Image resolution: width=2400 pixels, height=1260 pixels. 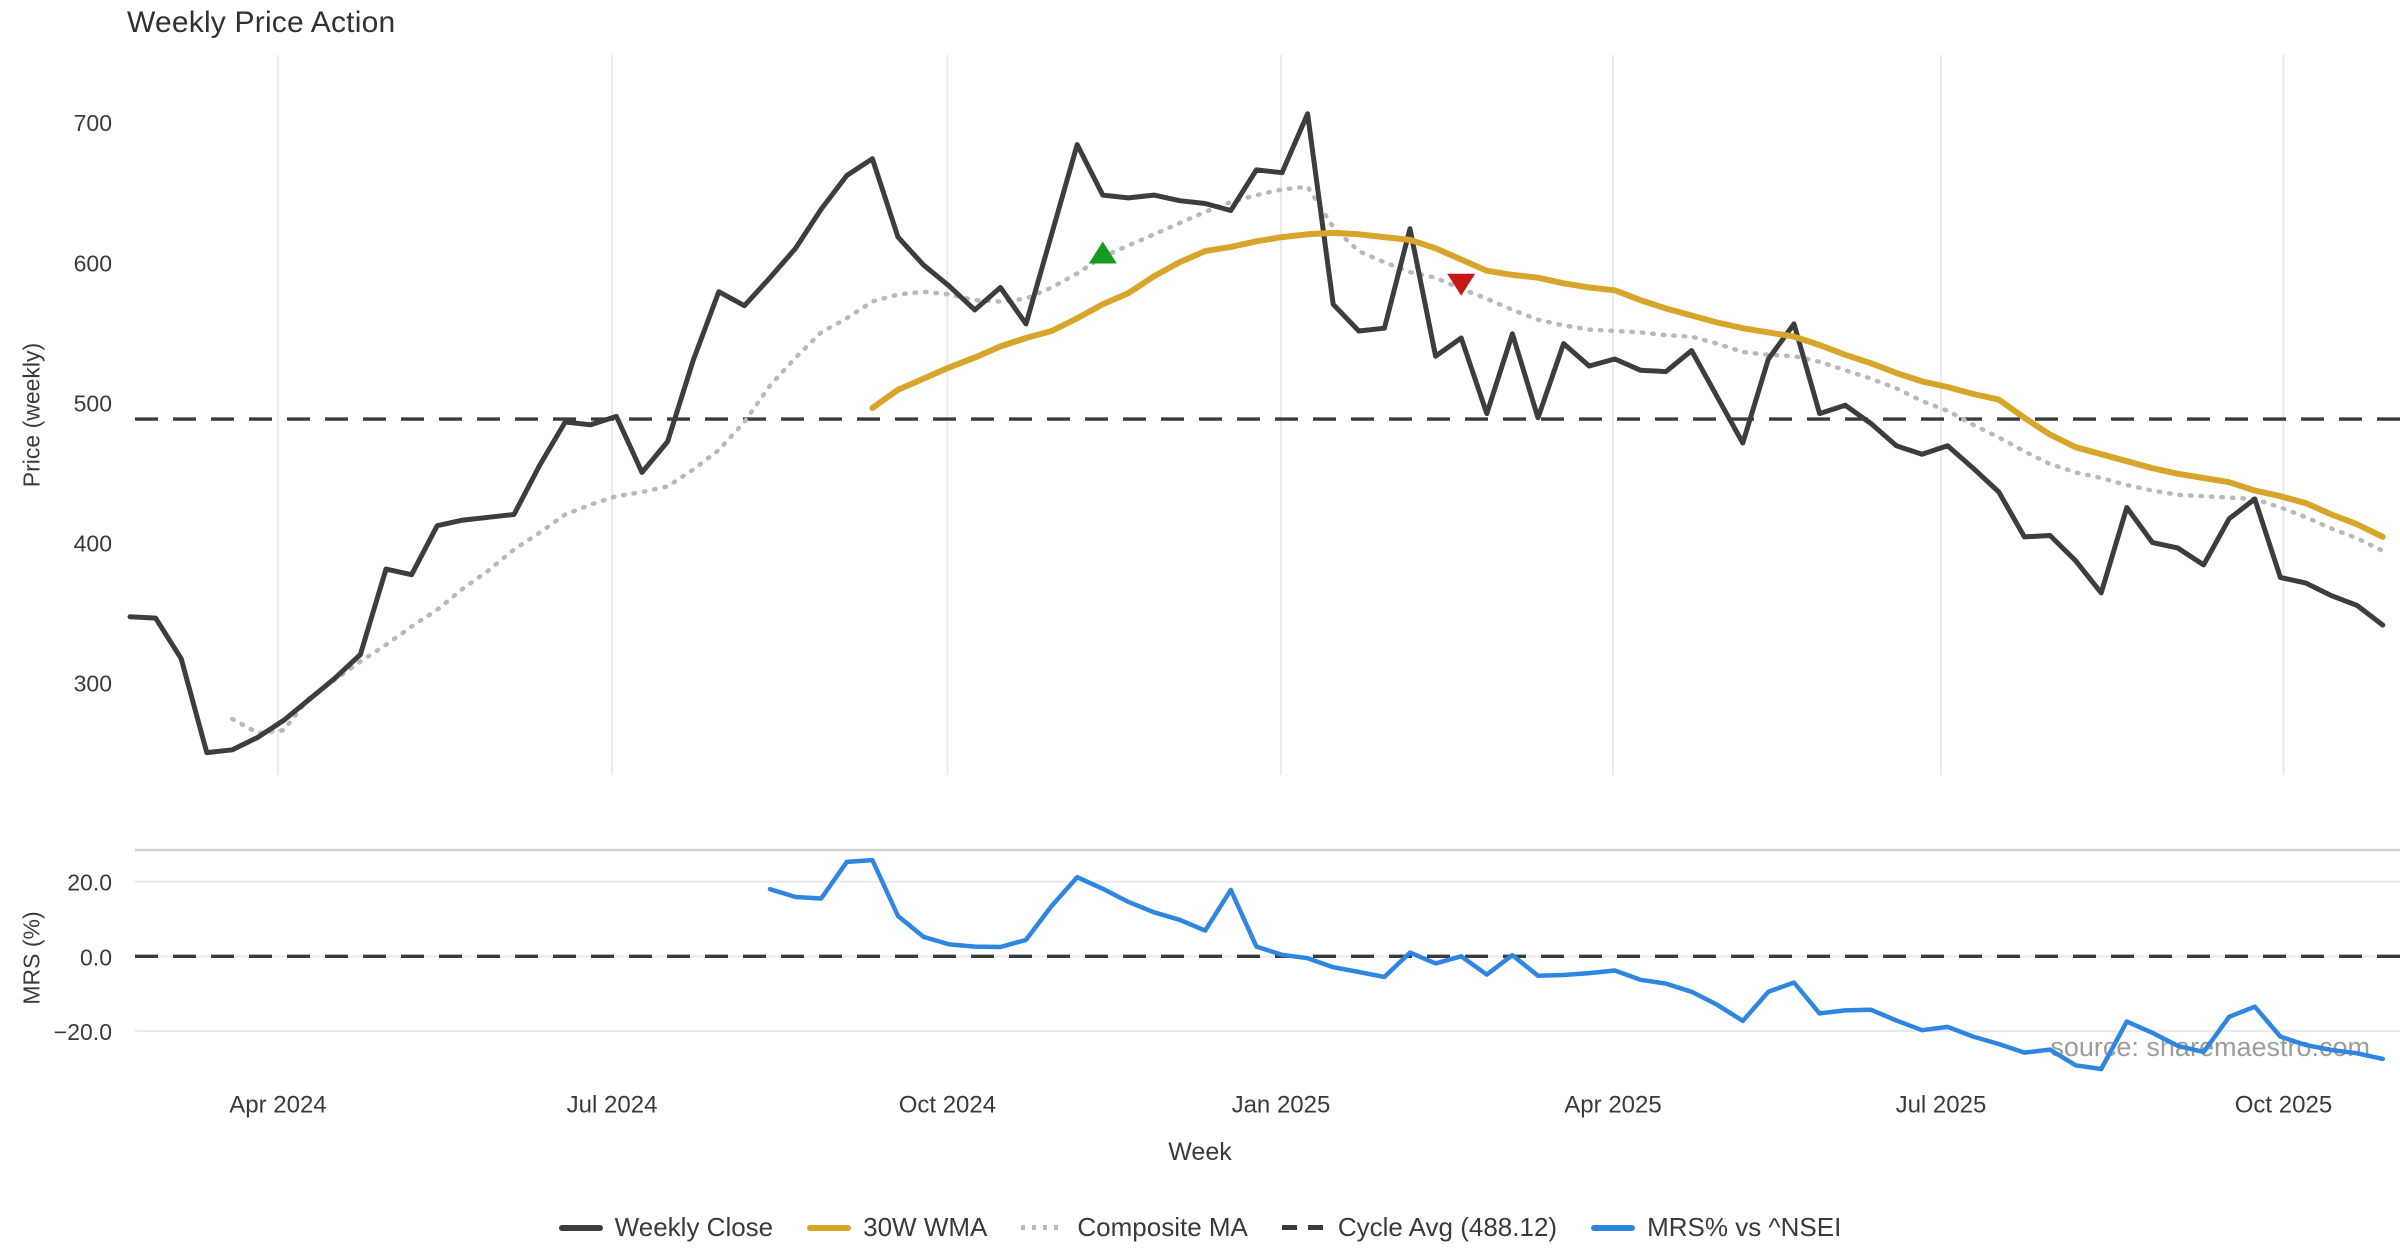 What do you see at coordinates (83, 1032) in the screenshot?
I see `mrs-tick-label: −20.0` at bounding box center [83, 1032].